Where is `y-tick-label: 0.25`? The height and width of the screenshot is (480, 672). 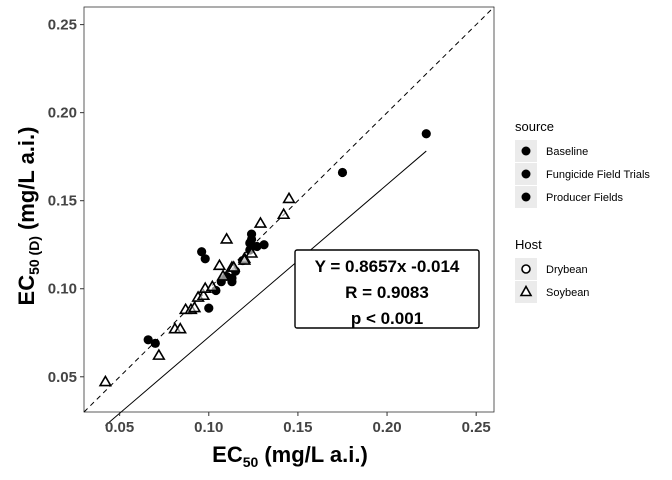
y-tick-label: 0.25 is located at coordinates (62, 25).